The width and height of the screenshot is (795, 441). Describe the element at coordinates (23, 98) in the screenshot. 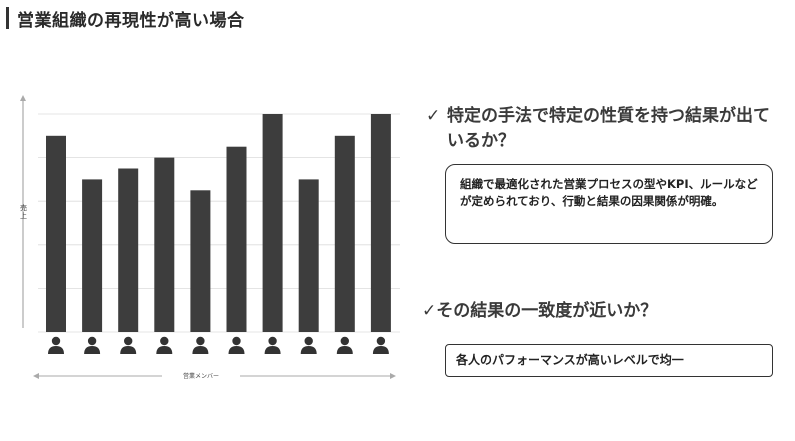

I see `y-axis-arrowhead` at that location.